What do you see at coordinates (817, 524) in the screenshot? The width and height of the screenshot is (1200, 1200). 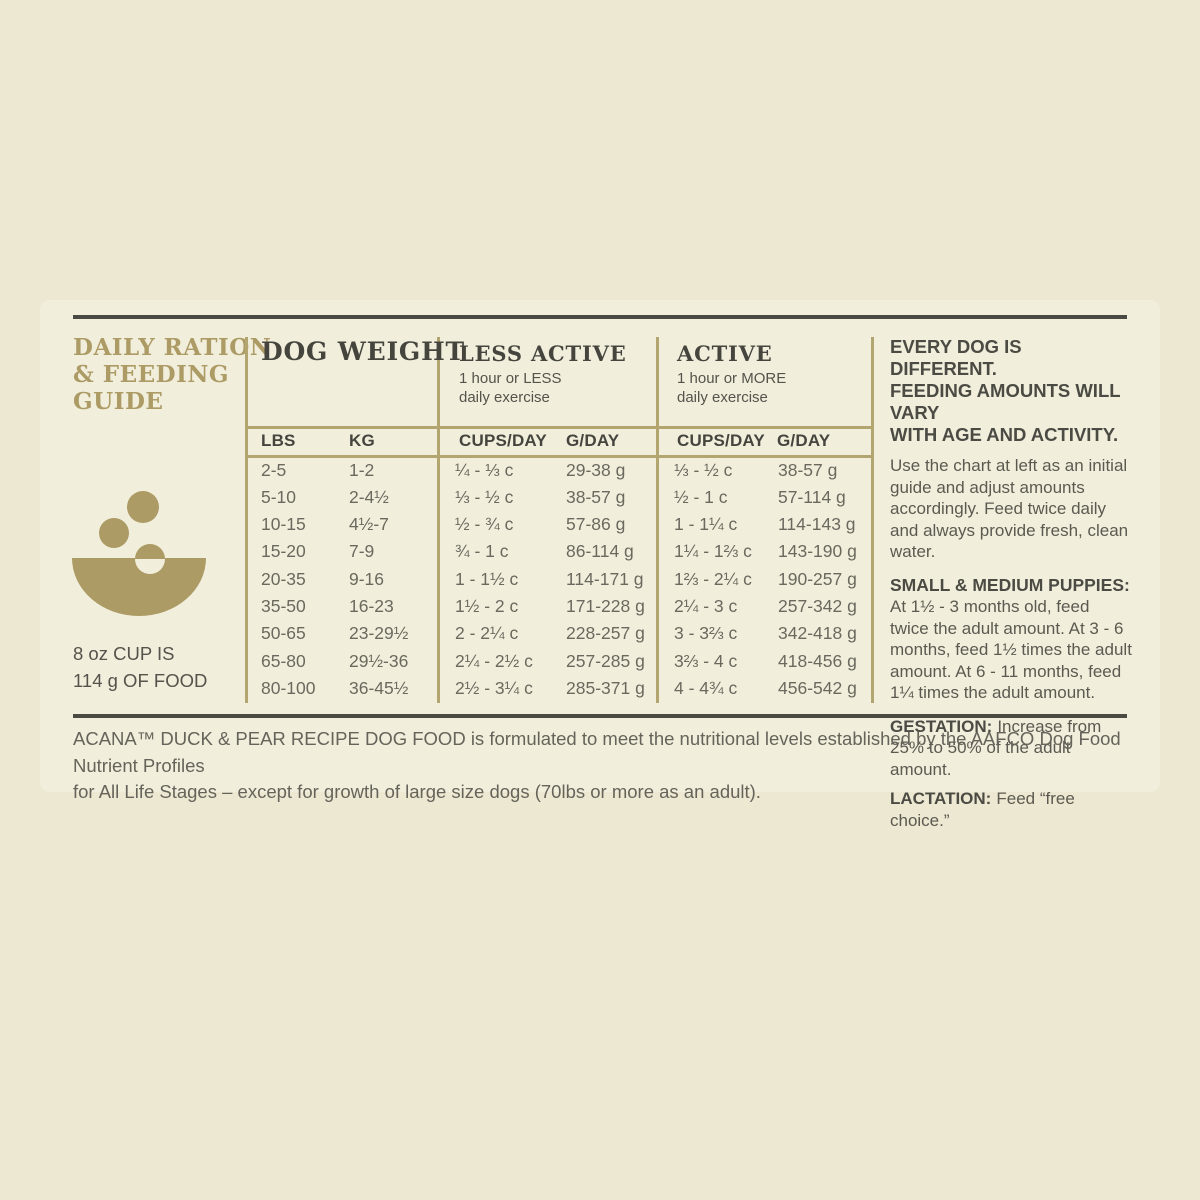 I see `active-grams-value: 114-143 g` at bounding box center [817, 524].